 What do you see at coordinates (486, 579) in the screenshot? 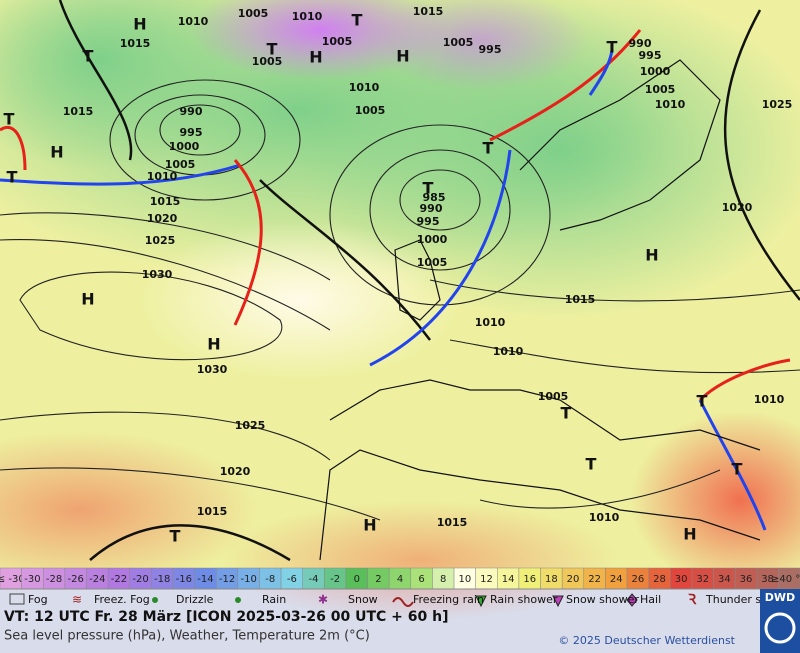
I see `scale-label: 12` at bounding box center [486, 579].